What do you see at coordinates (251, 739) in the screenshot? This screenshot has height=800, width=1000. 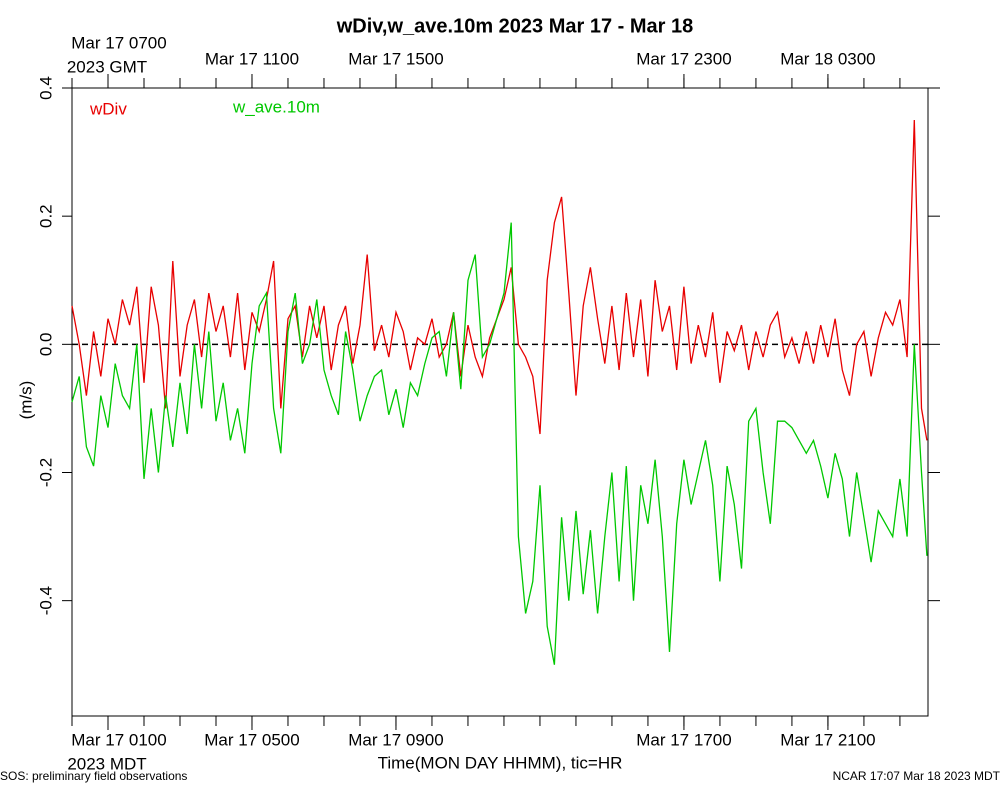 I see `x-tick-label: Mar 17 0500` at bounding box center [251, 739].